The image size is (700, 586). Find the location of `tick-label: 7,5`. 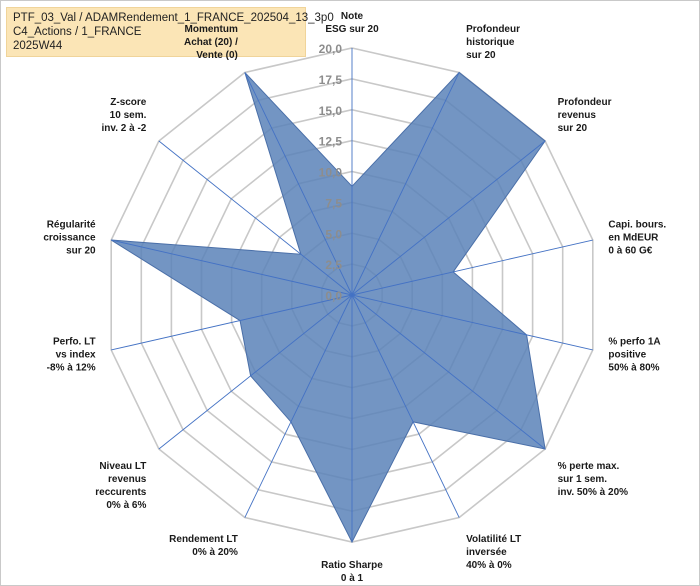

tick-label: 7,5 is located at coordinates (333, 203).